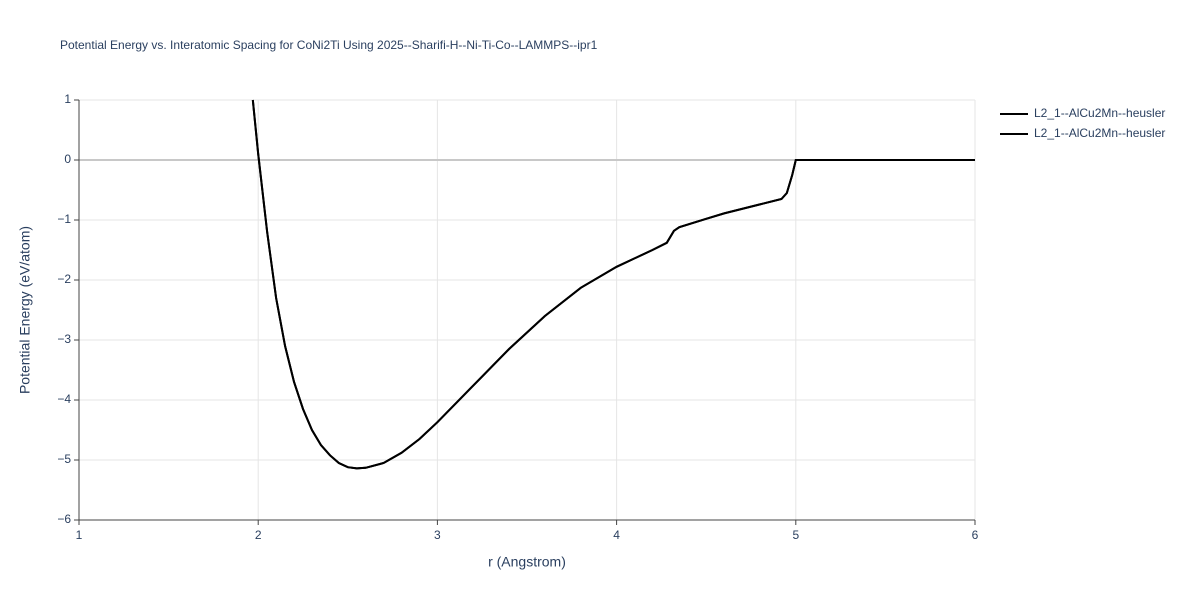 The image size is (1200, 605). I want to click on x-tick-label: 6, so click(975, 535).